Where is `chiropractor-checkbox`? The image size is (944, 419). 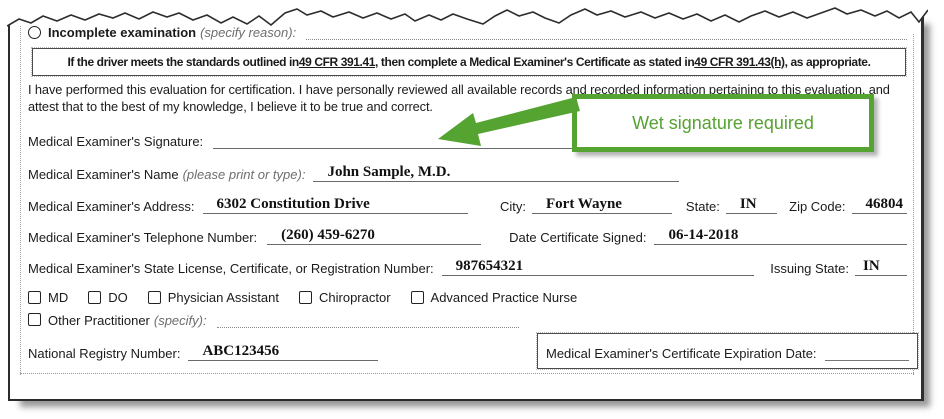
chiropractor-checkbox is located at coordinates (305, 297).